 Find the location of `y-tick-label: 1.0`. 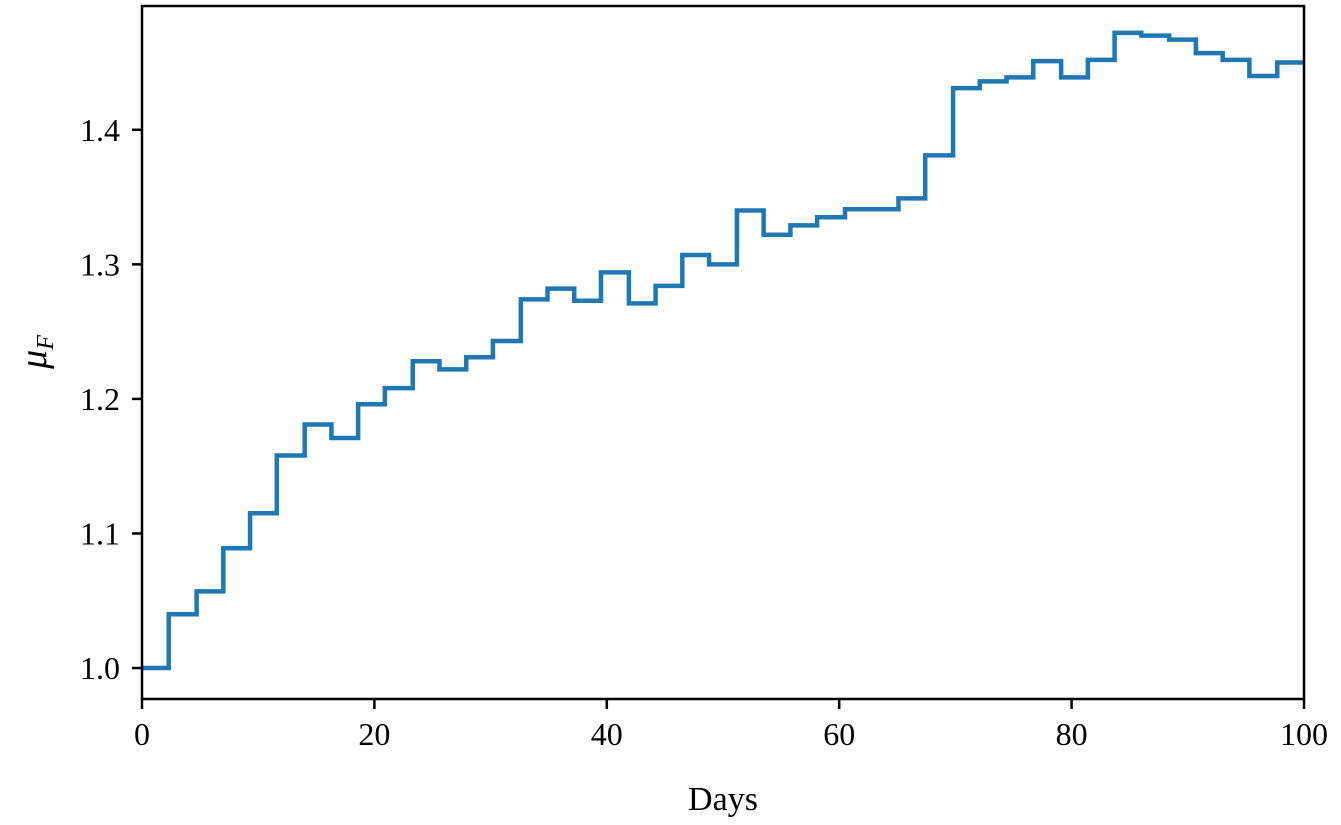

y-tick-label: 1.0 is located at coordinates (100, 668).